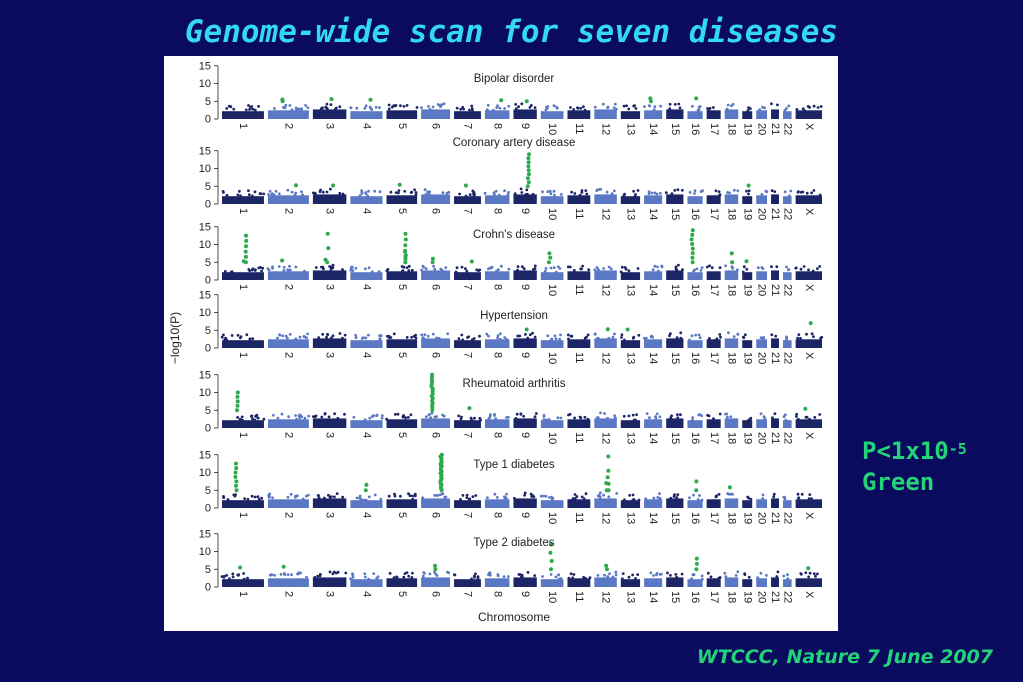  What do you see at coordinates (653, 214) in the screenshot?
I see `chromosome-label: 14` at bounding box center [653, 214].